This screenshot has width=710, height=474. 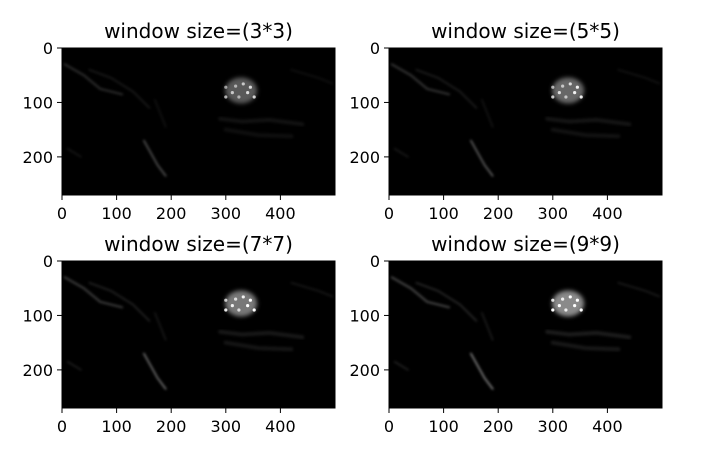 What do you see at coordinates (525, 244) in the screenshot?
I see `subplot-title: window size=(9*9)` at bounding box center [525, 244].